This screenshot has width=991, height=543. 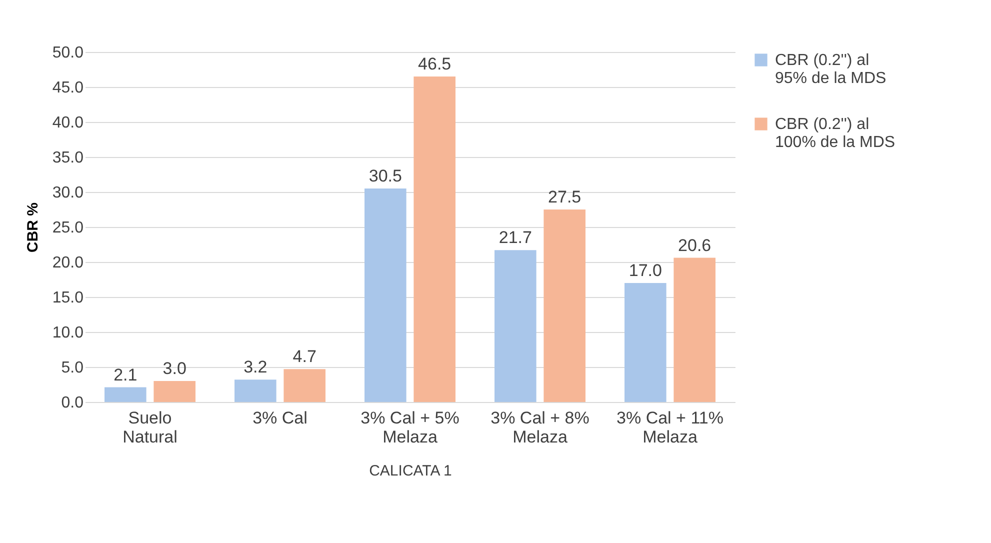 I want to click on x-tick-label: Suelo Natural, so click(x=150, y=427).